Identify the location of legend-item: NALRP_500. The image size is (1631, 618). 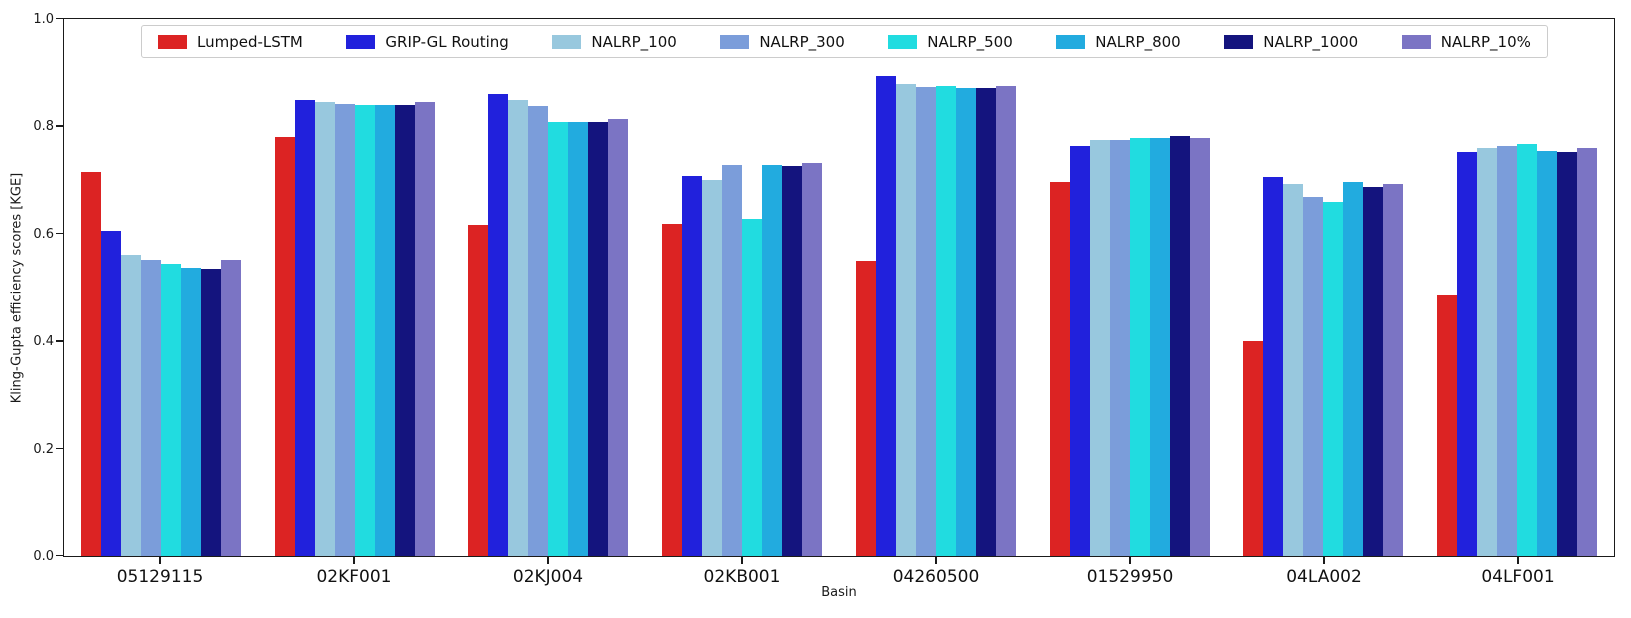
(950, 42).